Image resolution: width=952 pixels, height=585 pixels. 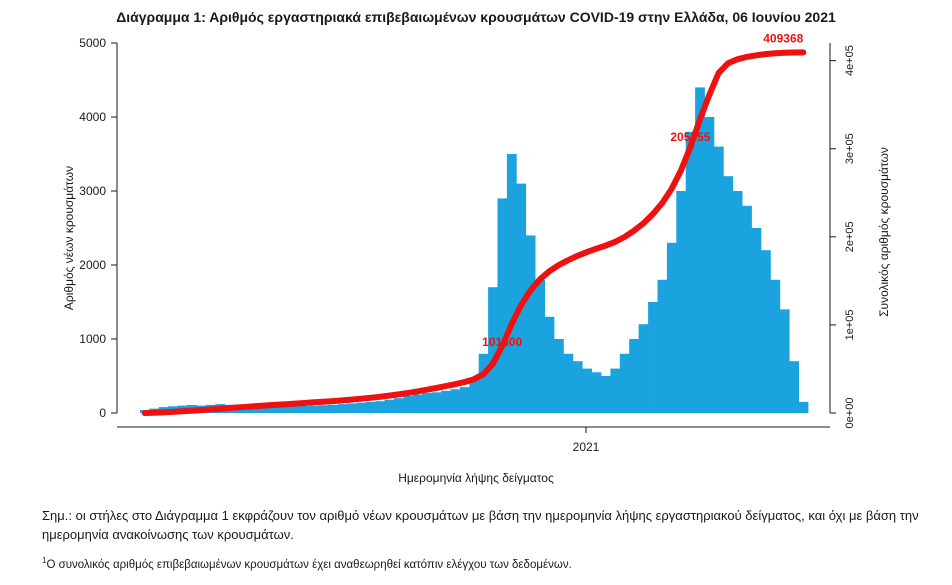 What do you see at coordinates (850, 60) in the screenshot?
I see `y2-tick-label: 4e+05` at bounding box center [850, 60].